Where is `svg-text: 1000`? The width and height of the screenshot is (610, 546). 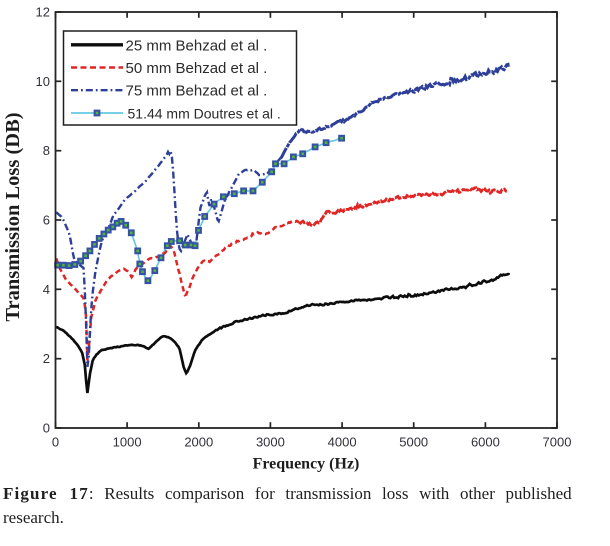 svg-text: 1000 is located at coordinates (127, 442).